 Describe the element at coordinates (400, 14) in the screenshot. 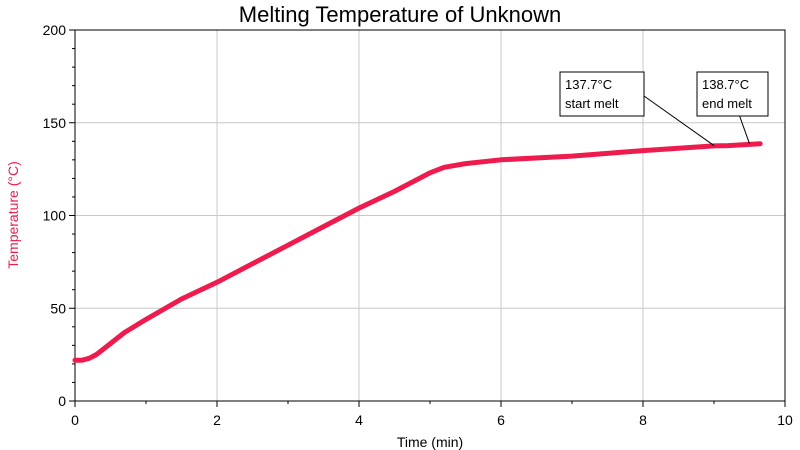

I see `chart-title: Melting Temperature of Unknown` at that location.